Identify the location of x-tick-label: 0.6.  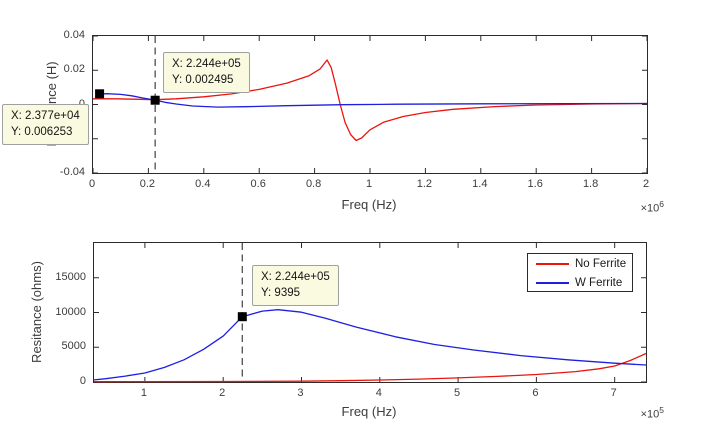
(258, 184).